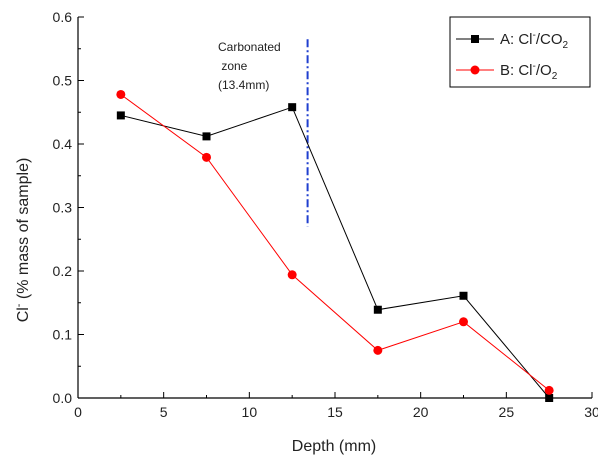  Describe the element at coordinates (529, 71) in the screenshot. I see `legend-label: B: Cl-/O2` at that location.